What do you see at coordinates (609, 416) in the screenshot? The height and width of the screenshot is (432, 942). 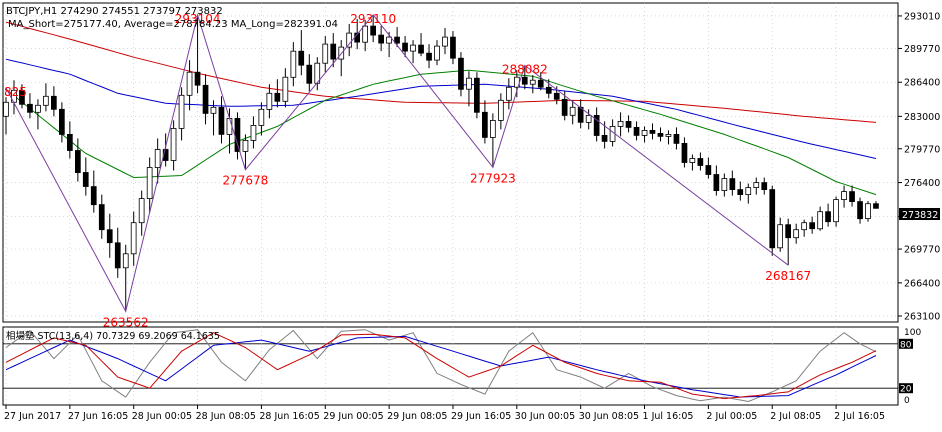 I see `time-tick-label: 30 Jun 08:05` at bounding box center [609, 416].